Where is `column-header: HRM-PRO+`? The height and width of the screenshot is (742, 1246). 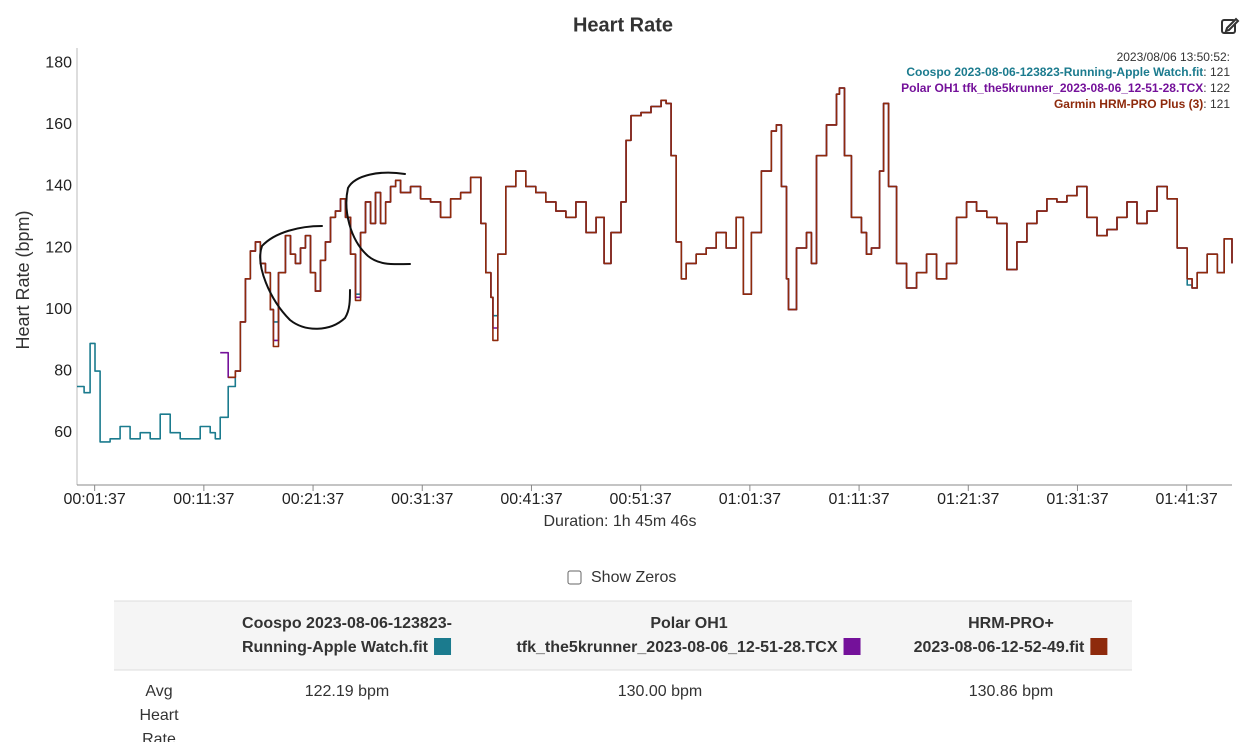
column-header: HRM-PRO+ is located at coordinates (1011, 623).